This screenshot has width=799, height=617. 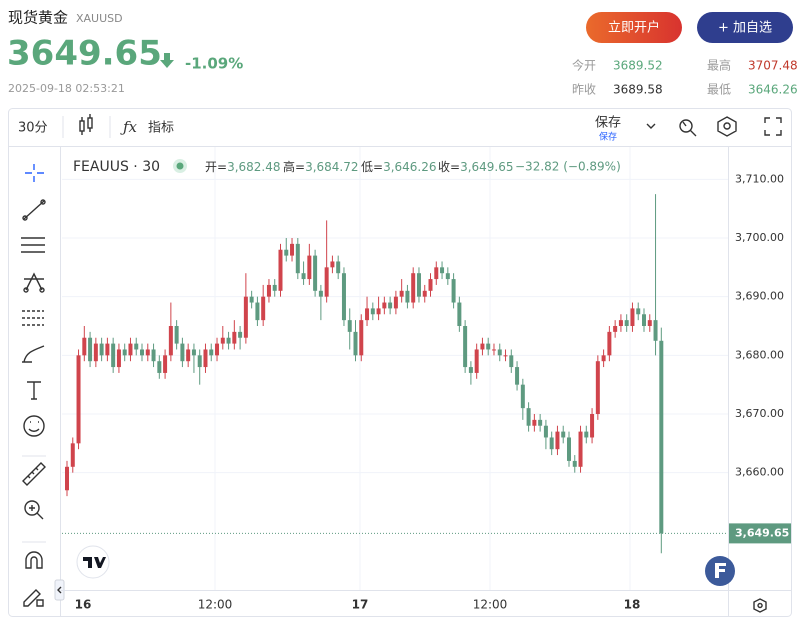 I want to click on button-label: + 加自选, so click(x=745, y=28).